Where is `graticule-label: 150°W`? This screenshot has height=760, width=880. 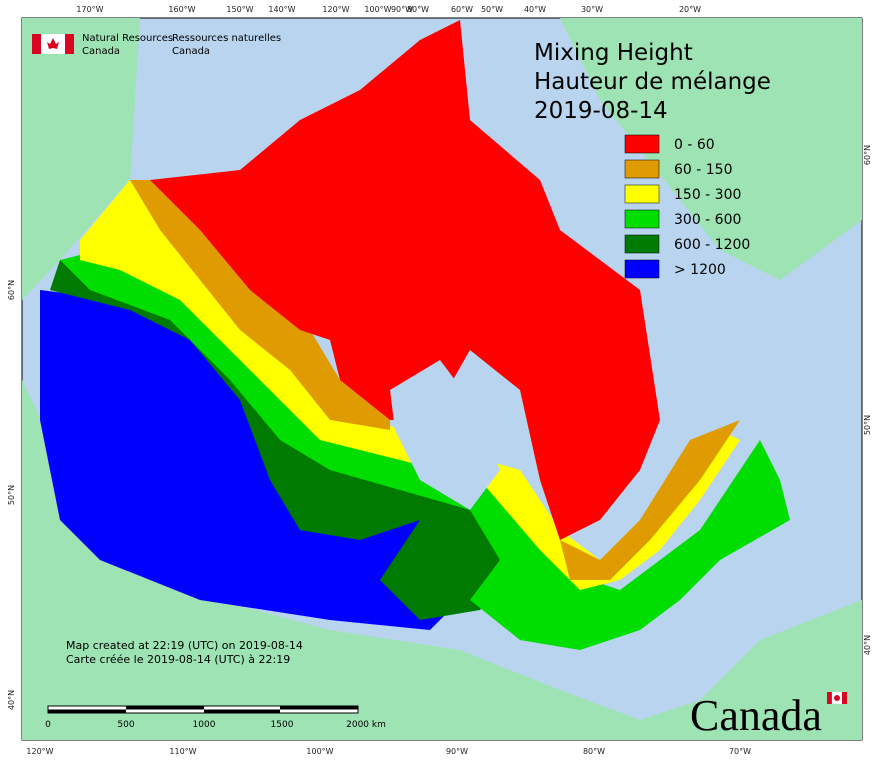 graticule-label: 150°W is located at coordinates (239, 9).